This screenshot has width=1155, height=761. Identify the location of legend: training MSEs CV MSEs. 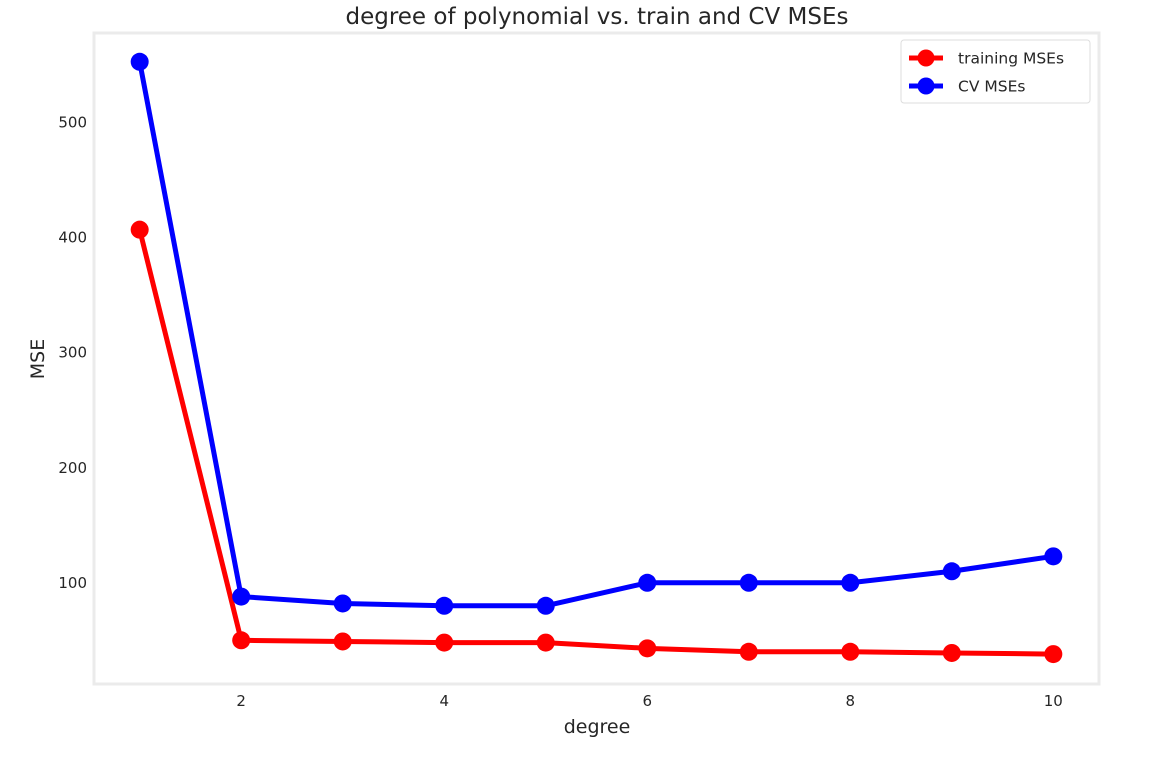
(995, 71).